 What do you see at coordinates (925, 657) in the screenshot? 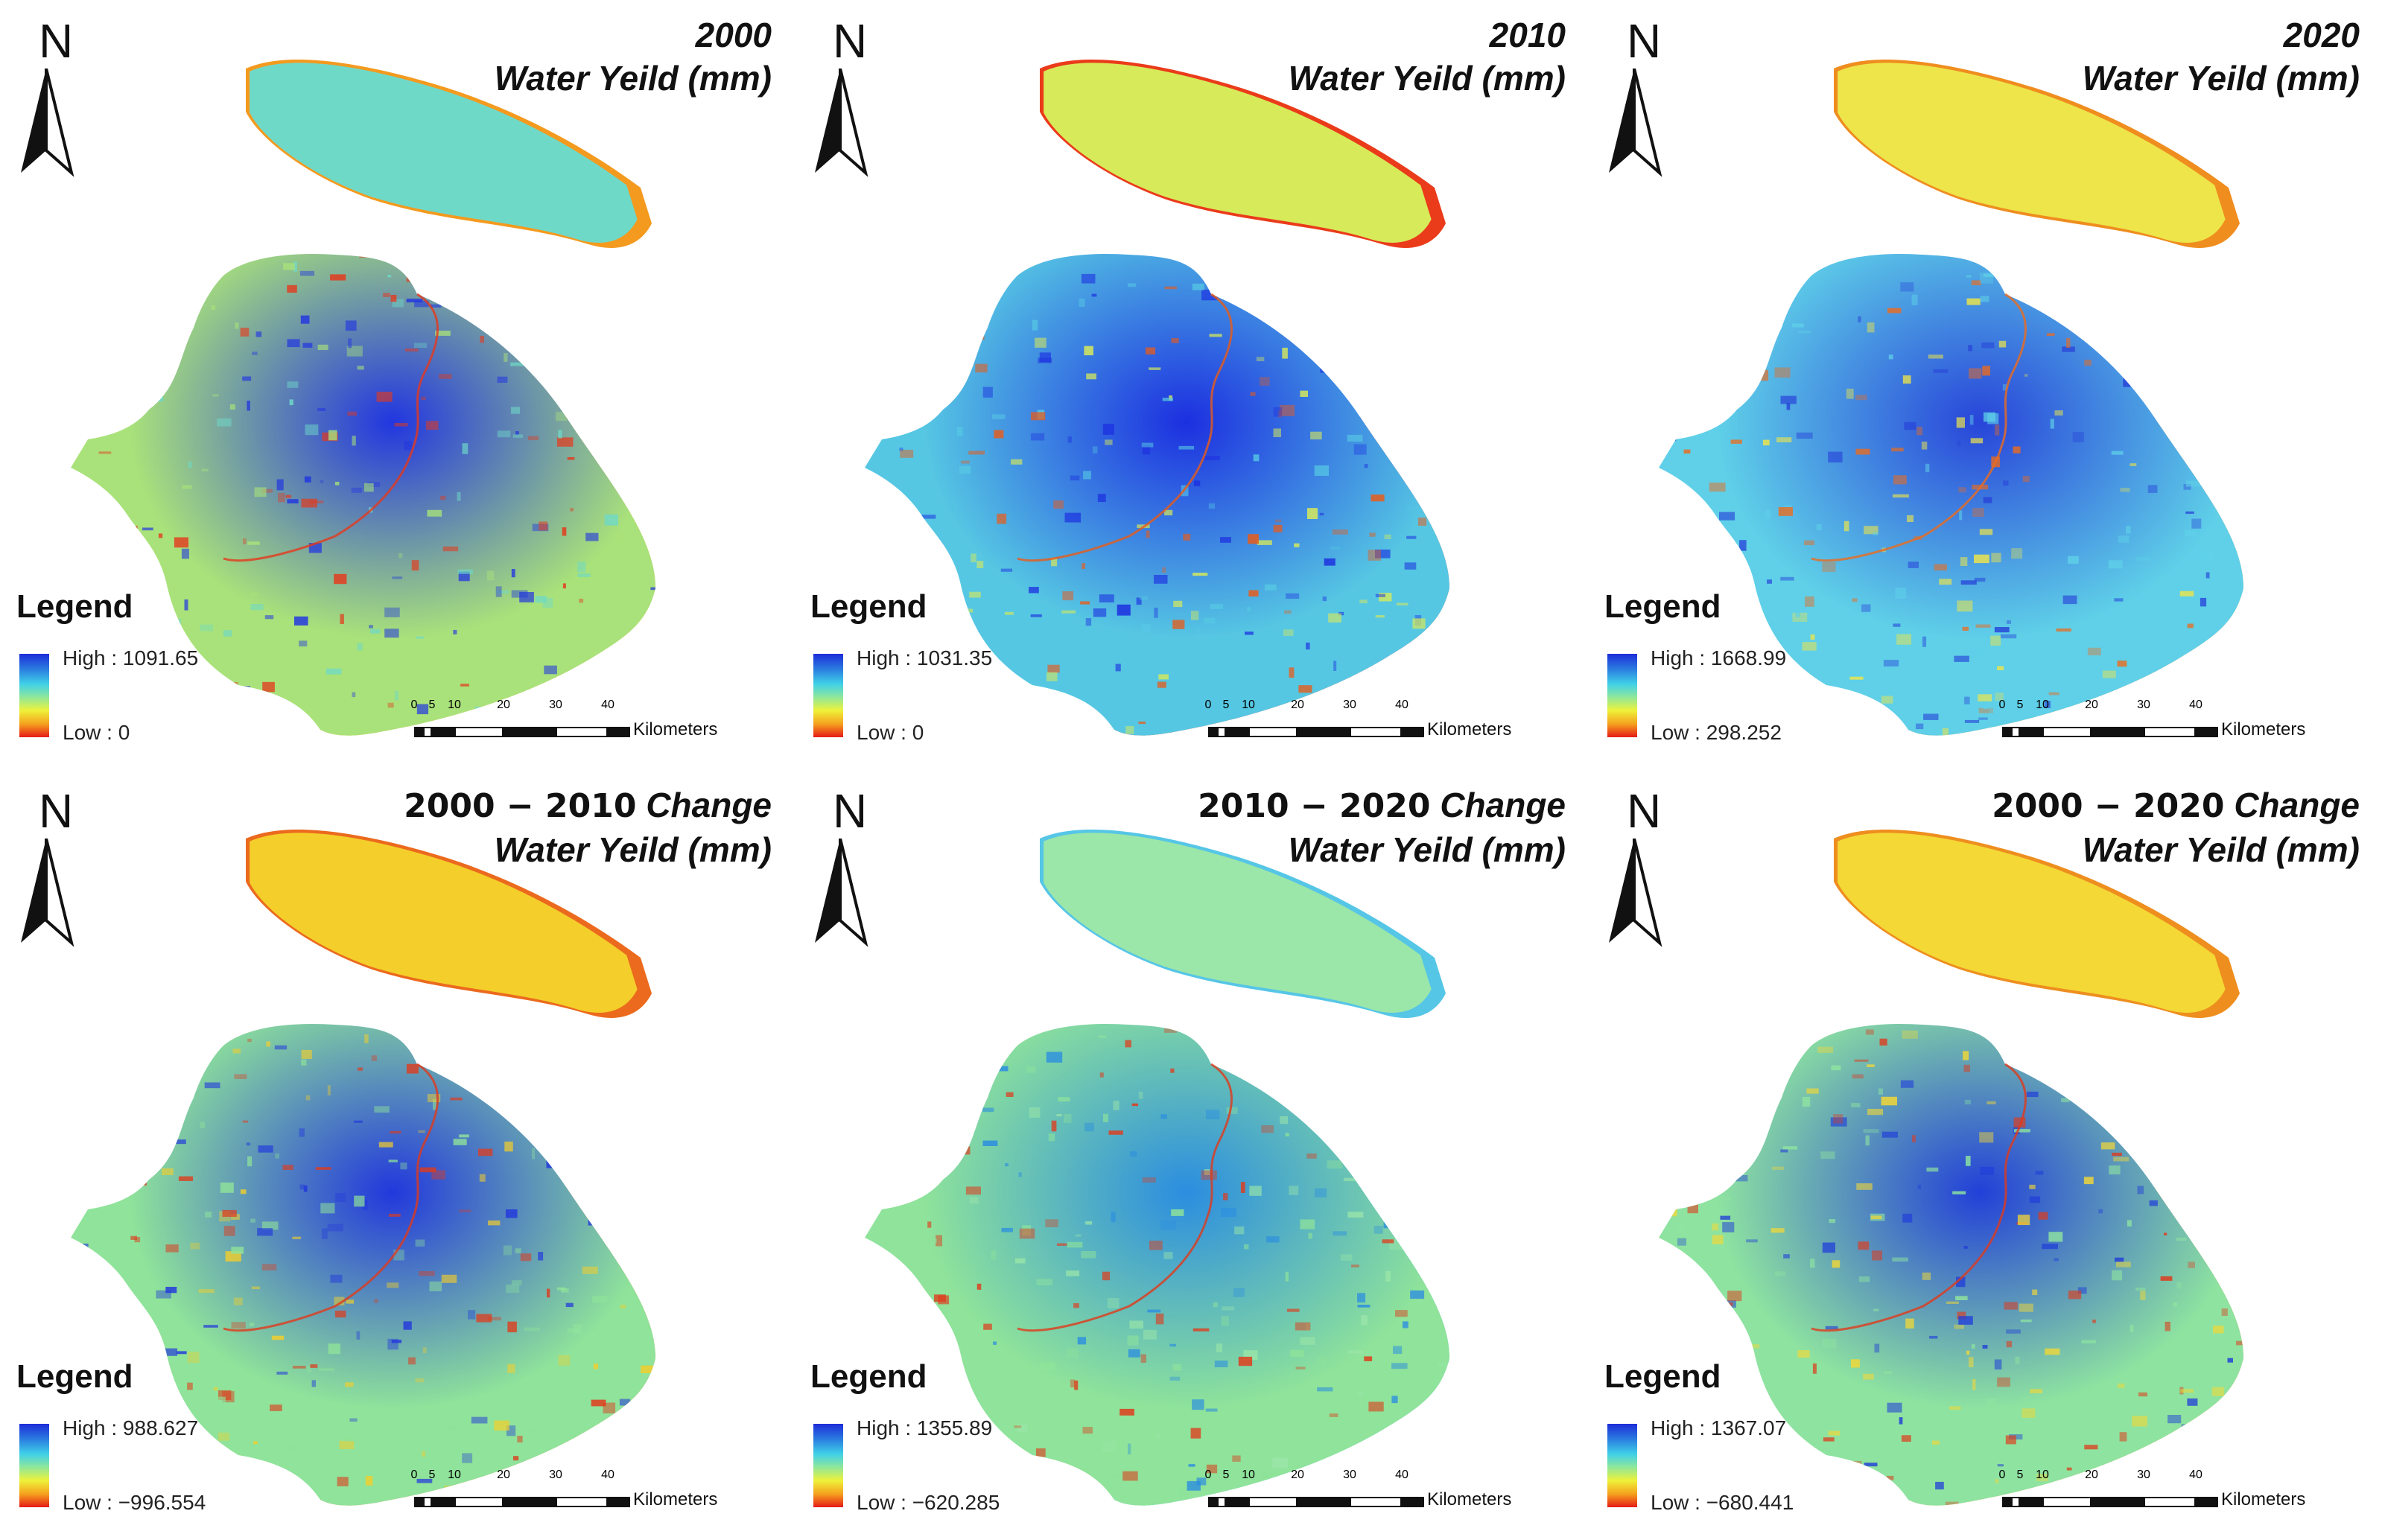
I see `legend-high-value: High : 1031.35` at bounding box center [925, 657].